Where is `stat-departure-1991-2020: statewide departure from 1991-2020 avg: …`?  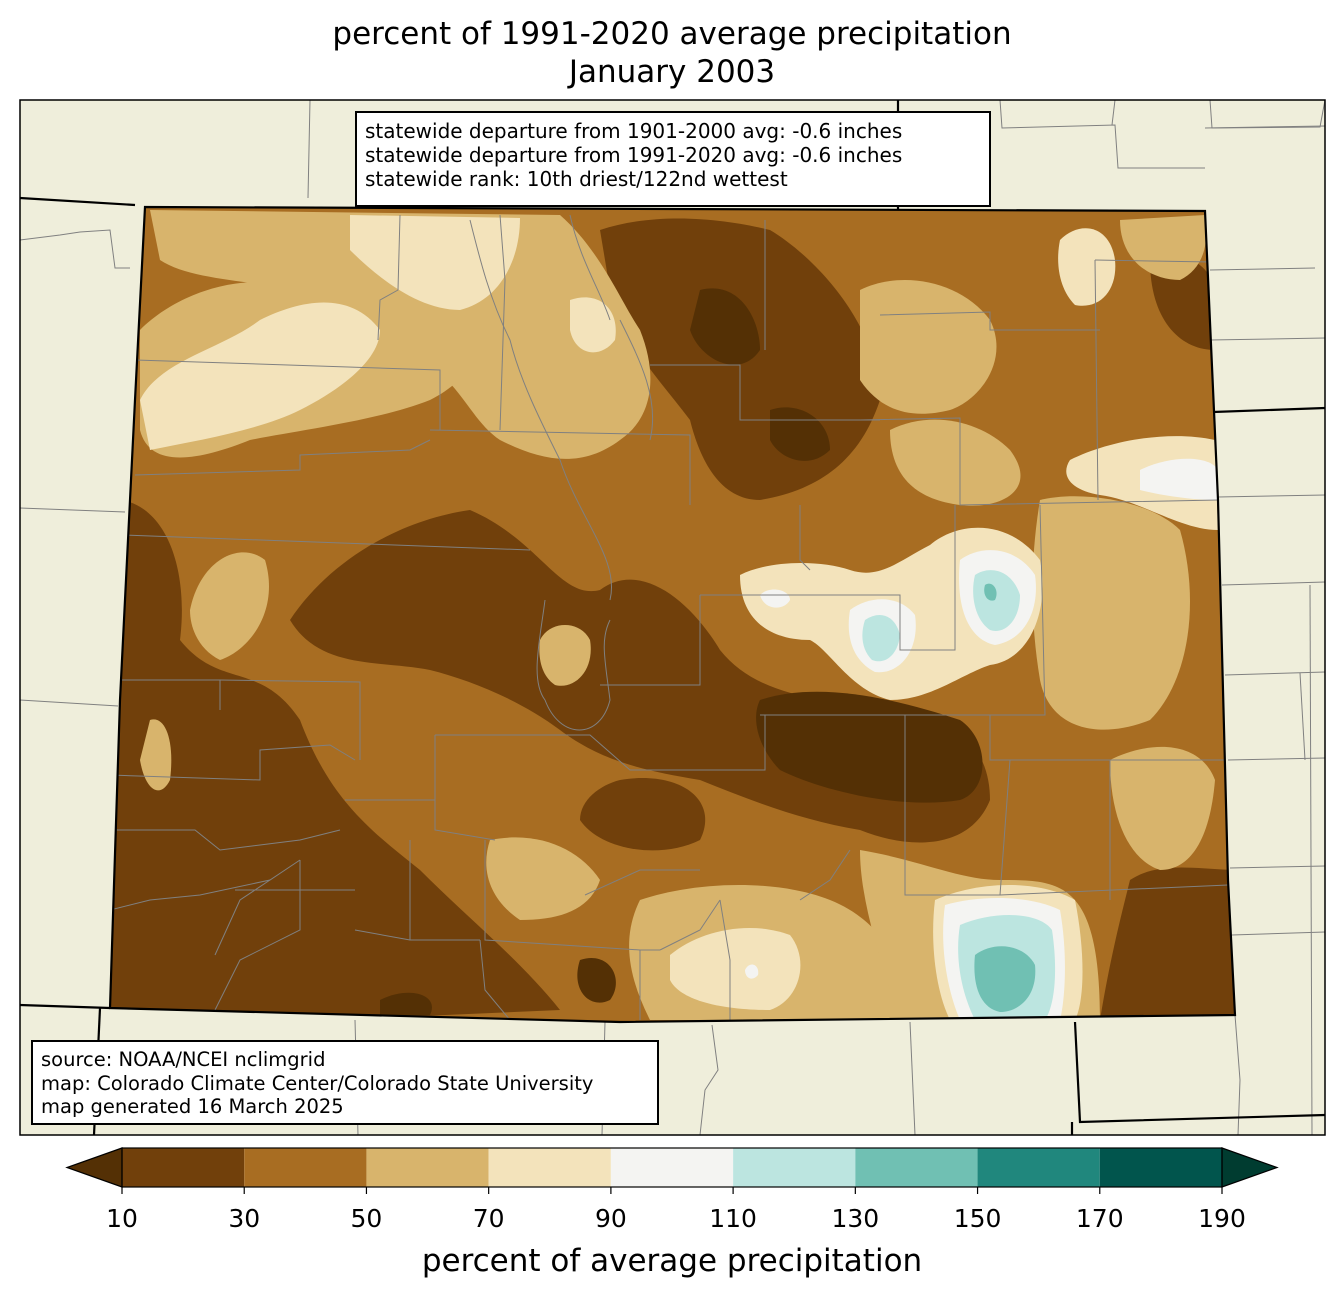
stat-departure-1991-2020: statewide departure from 1991-2020 avg: … is located at coordinates (634, 155).